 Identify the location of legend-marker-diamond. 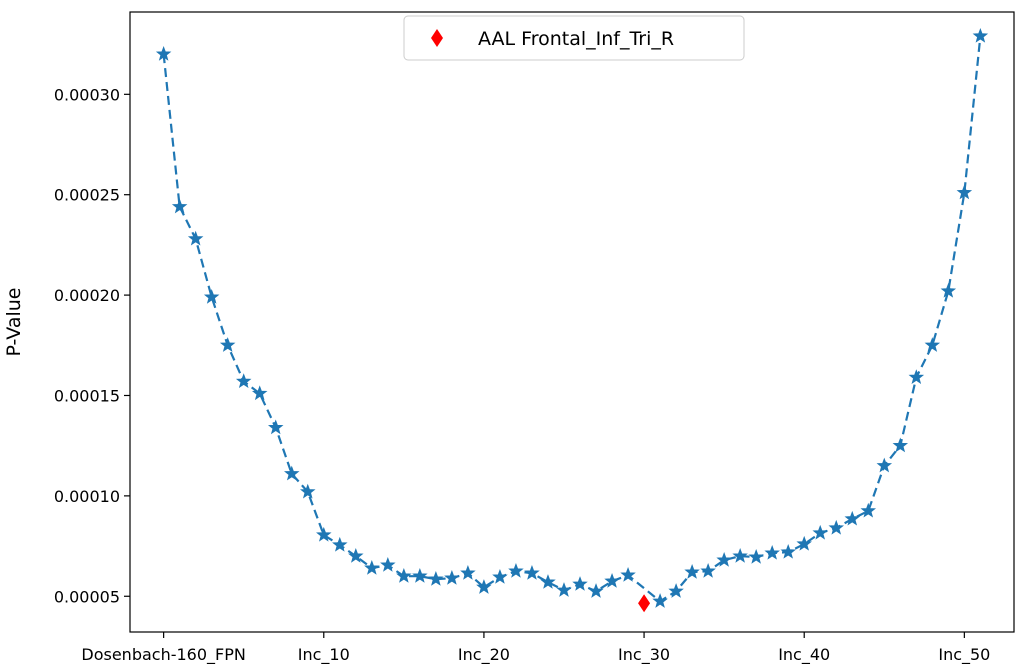
(437, 38).